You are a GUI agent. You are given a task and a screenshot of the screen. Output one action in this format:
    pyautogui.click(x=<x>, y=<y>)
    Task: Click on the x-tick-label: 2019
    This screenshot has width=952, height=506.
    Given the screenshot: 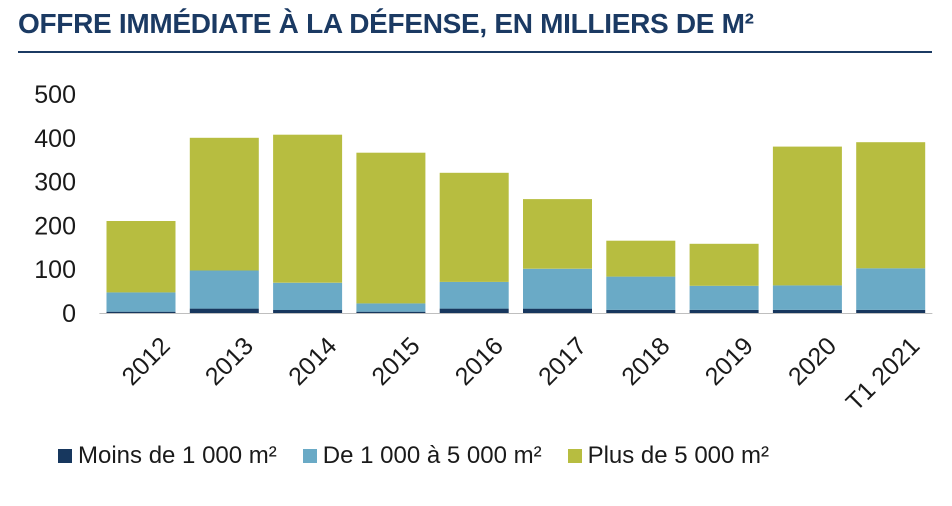 What is the action you would take?
    pyautogui.click(x=729, y=361)
    